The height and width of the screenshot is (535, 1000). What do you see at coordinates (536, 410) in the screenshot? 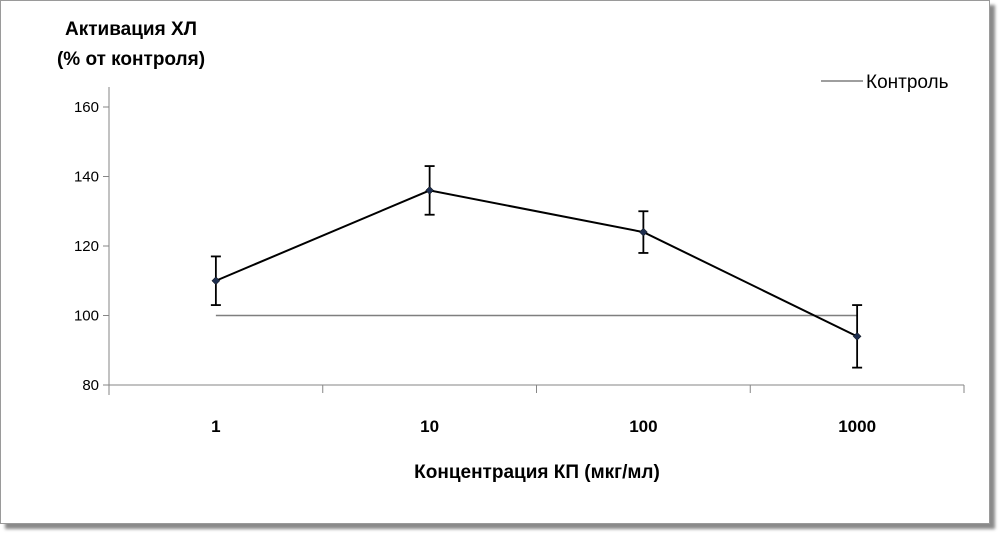
I see `x-axis: 1 10 100 1000` at bounding box center [536, 410].